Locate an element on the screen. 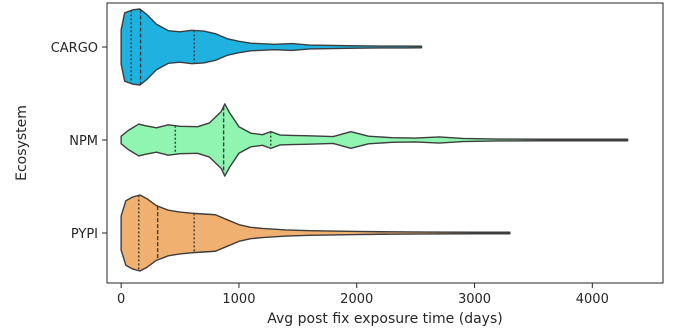 This screenshot has height=333, width=674. y-tick-label-npm: NPM is located at coordinates (83, 141).